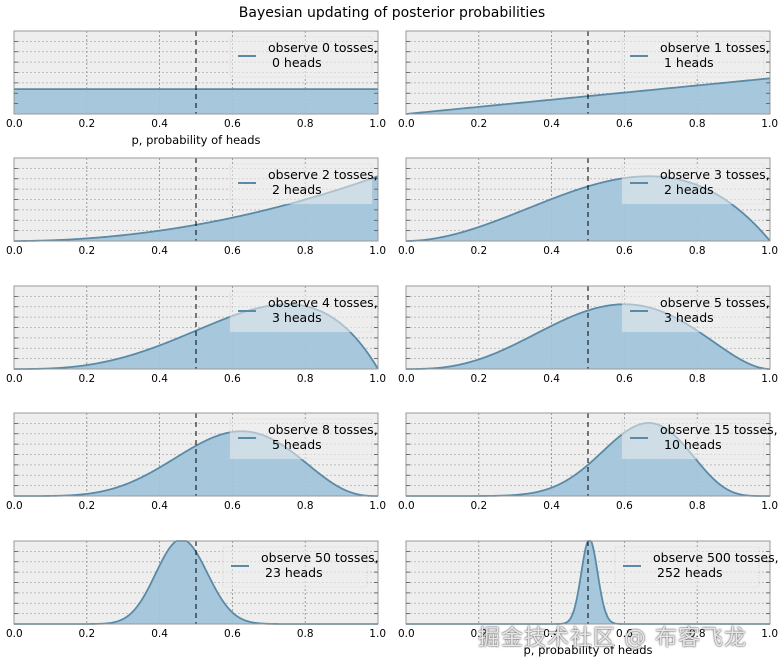 The image size is (784, 667). What do you see at coordinates (323, 174) in the screenshot?
I see `legend-label-line1: observe 2 tosses,` at bounding box center [323, 174].